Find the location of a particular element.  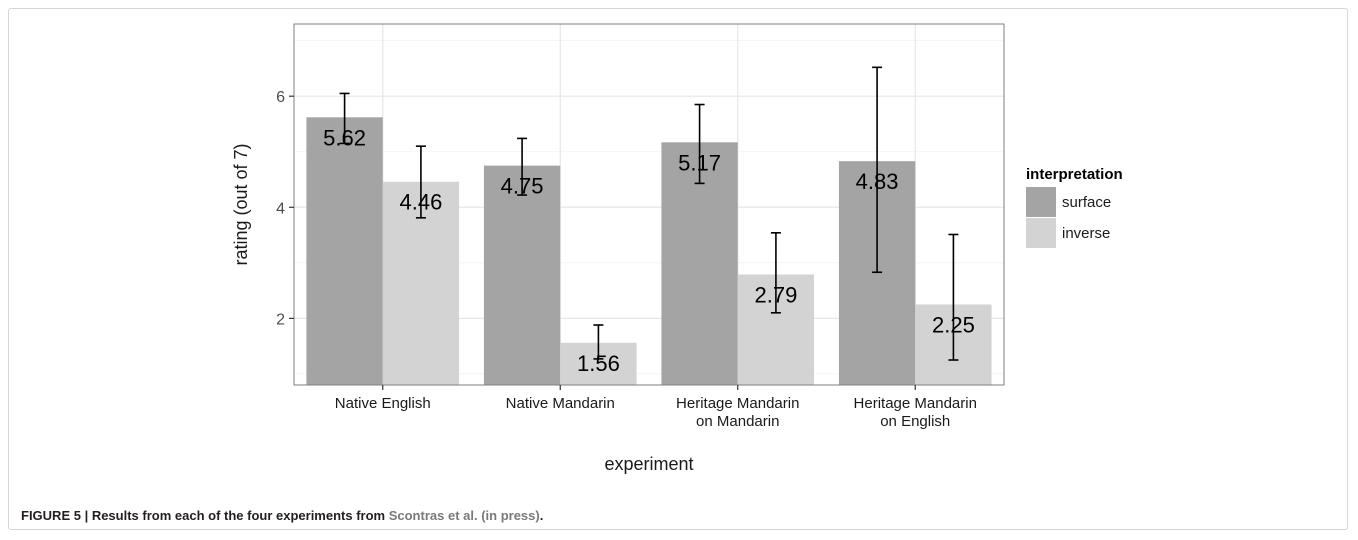

y-axis-title: rating (out of 7) is located at coordinates (241, 204).